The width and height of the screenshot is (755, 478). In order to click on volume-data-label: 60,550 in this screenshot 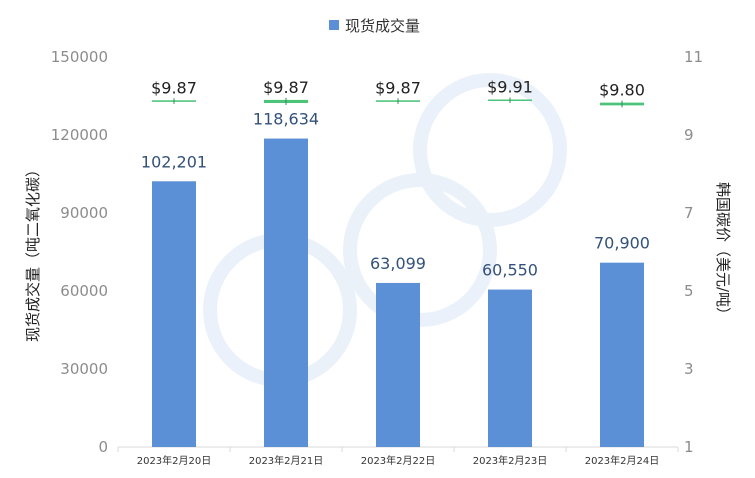, I will do `click(510, 270)`.